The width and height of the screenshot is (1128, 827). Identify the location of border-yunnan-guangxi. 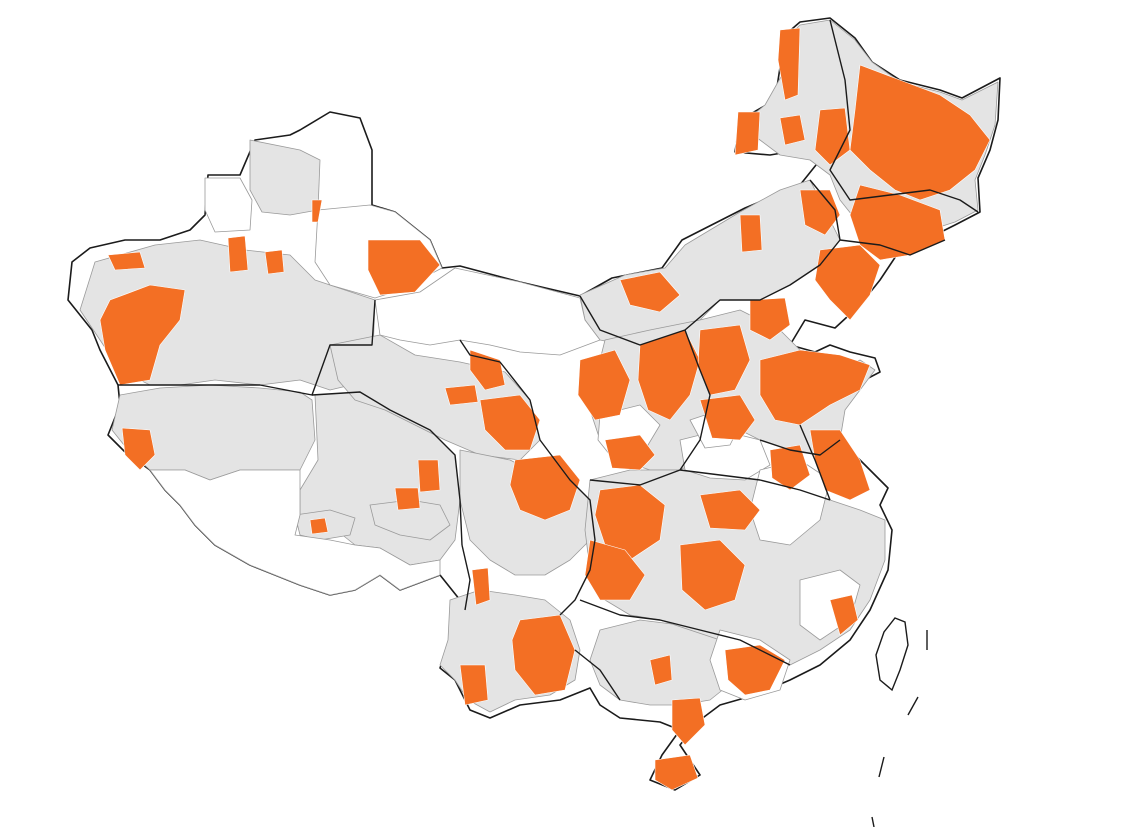
(597, 675).